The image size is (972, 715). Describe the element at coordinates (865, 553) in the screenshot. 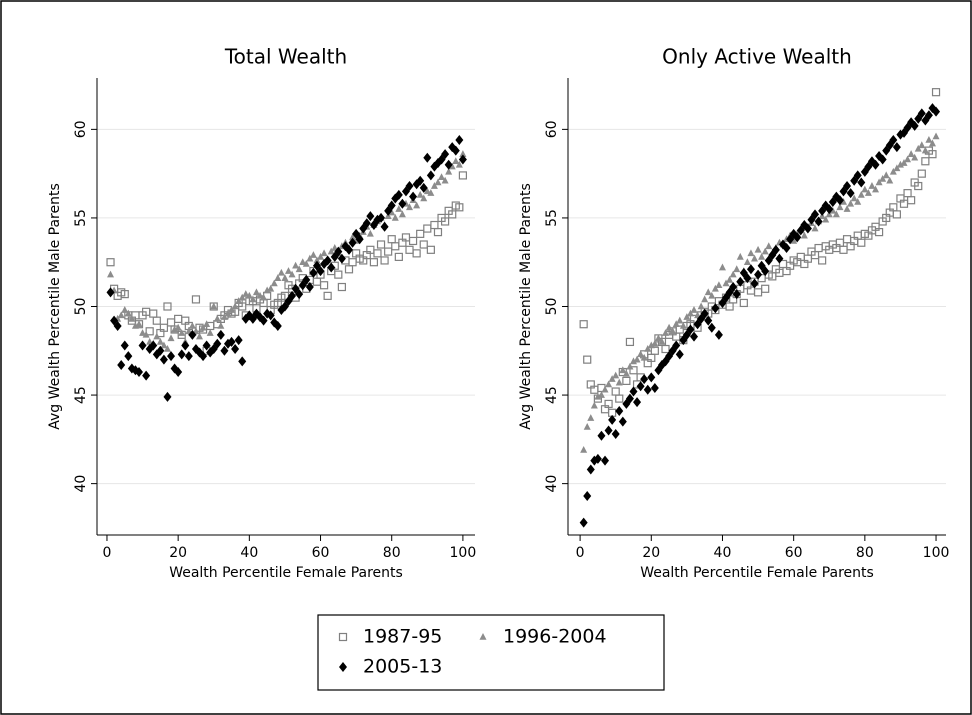

I see `x-tick-label: 80` at that location.